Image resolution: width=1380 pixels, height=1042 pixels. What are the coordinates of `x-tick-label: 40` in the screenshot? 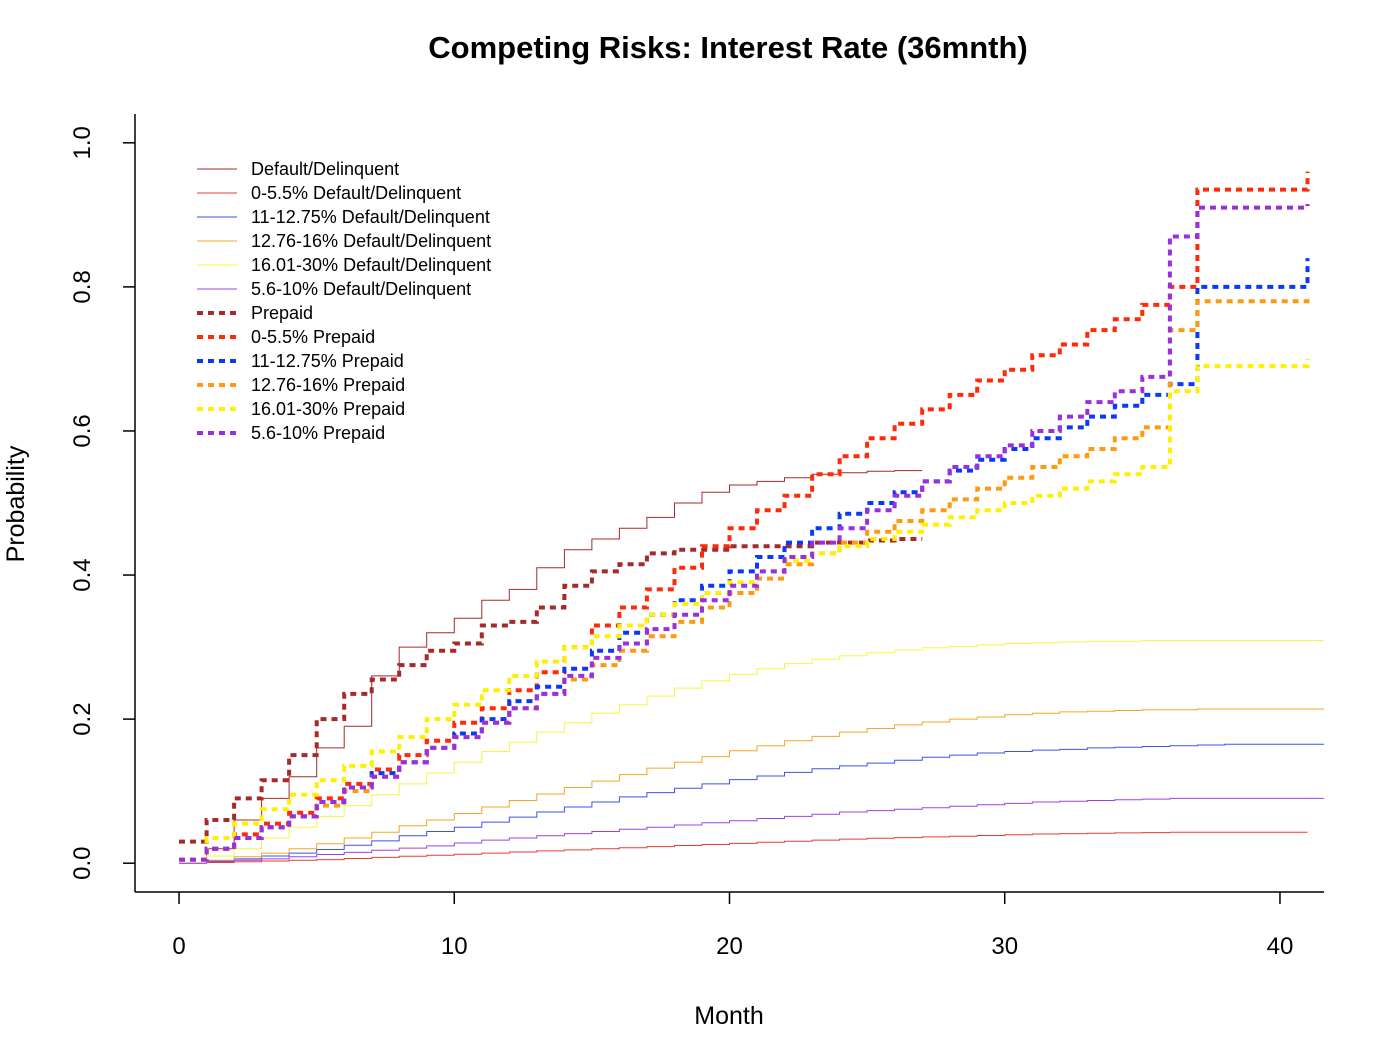 It's located at (1280, 946).